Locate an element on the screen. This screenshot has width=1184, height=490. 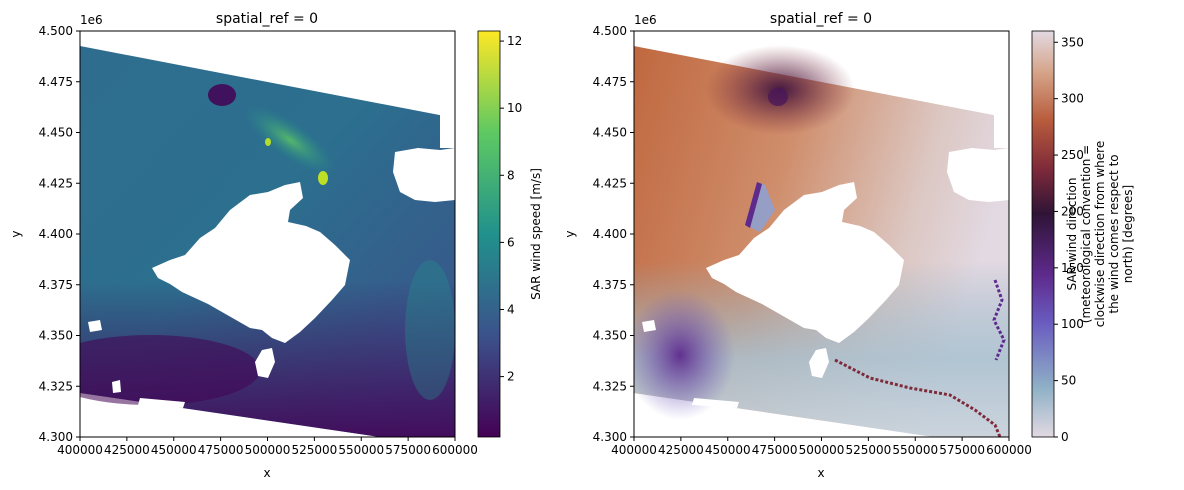
colorbar-tick-label: 50 is located at coordinates (1068, 381).